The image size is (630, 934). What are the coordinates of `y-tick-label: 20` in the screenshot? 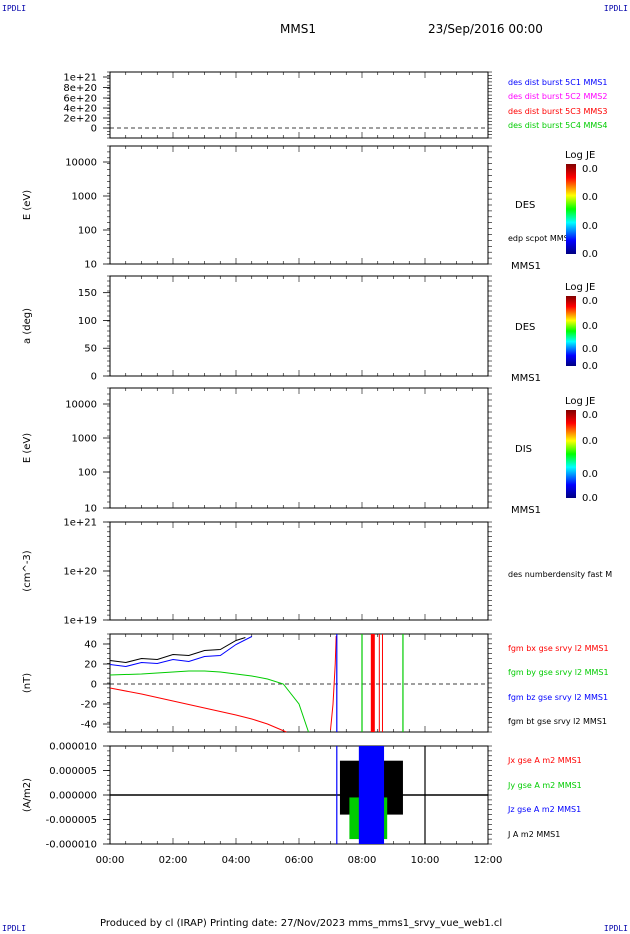 It's located at (90, 665).